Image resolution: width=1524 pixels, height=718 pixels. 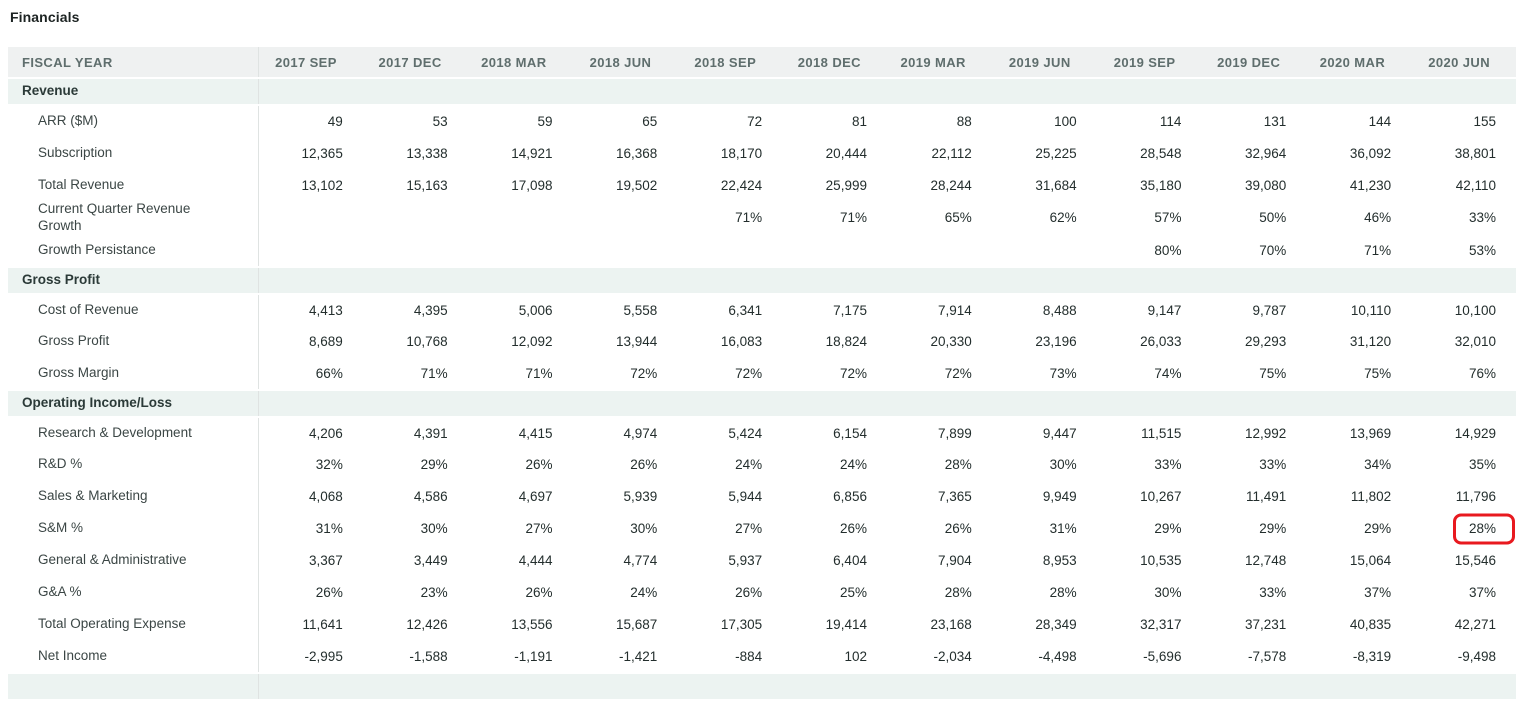 I want to click on table-cell: 4,068, so click(x=310, y=496).